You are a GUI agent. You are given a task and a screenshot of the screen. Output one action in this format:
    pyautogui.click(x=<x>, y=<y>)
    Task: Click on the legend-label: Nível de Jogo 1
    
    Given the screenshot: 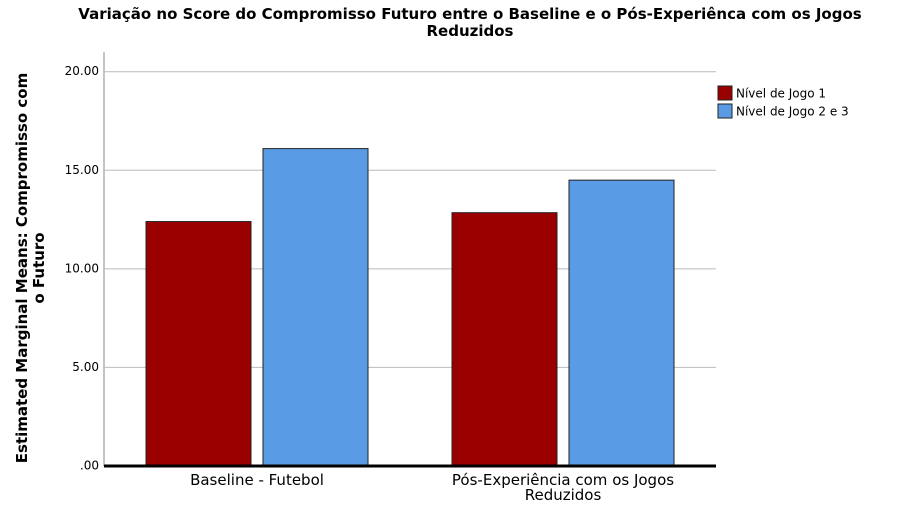 What is the action you would take?
    pyautogui.click(x=781, y=94)
    